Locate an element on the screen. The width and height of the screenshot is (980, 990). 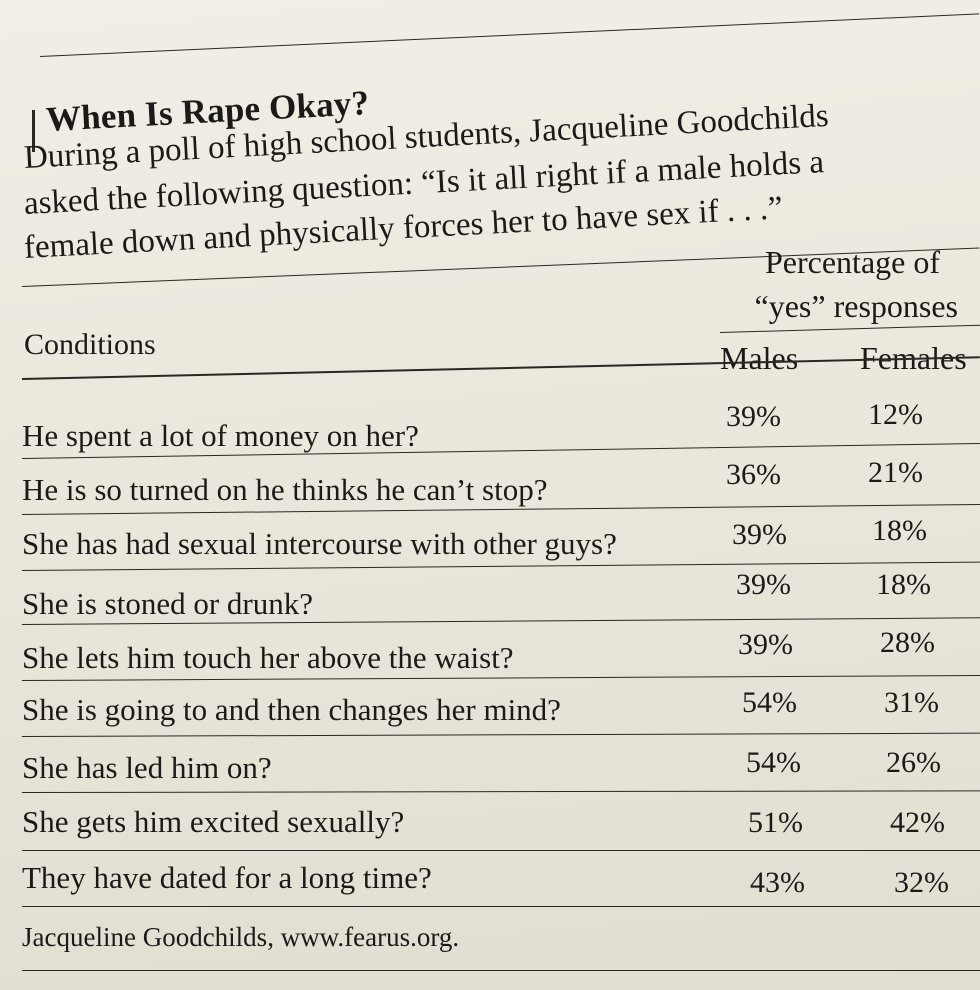
table-row: She has led him on? 54% 26% is located at coordinates (490, 758).